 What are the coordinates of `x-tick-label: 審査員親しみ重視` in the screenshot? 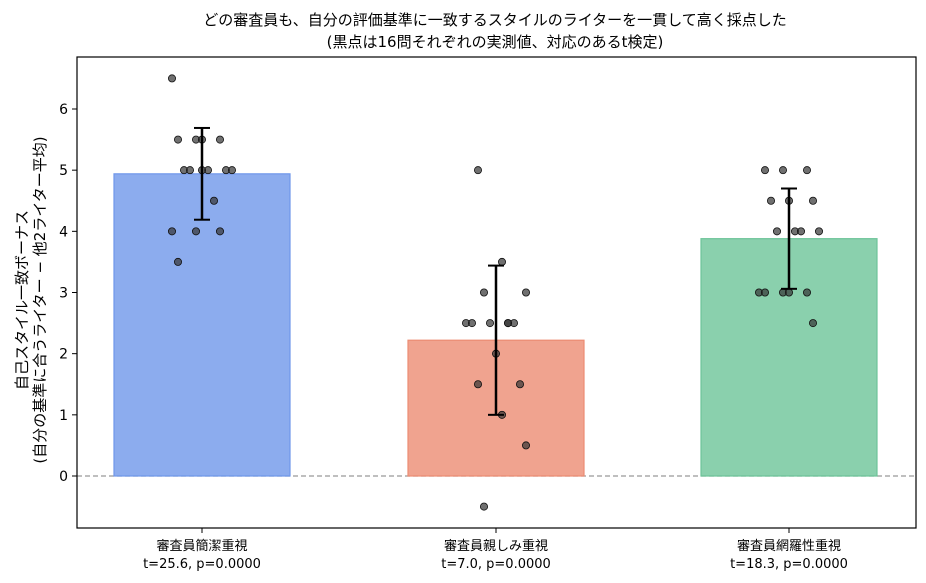 It's located at (496, 546).